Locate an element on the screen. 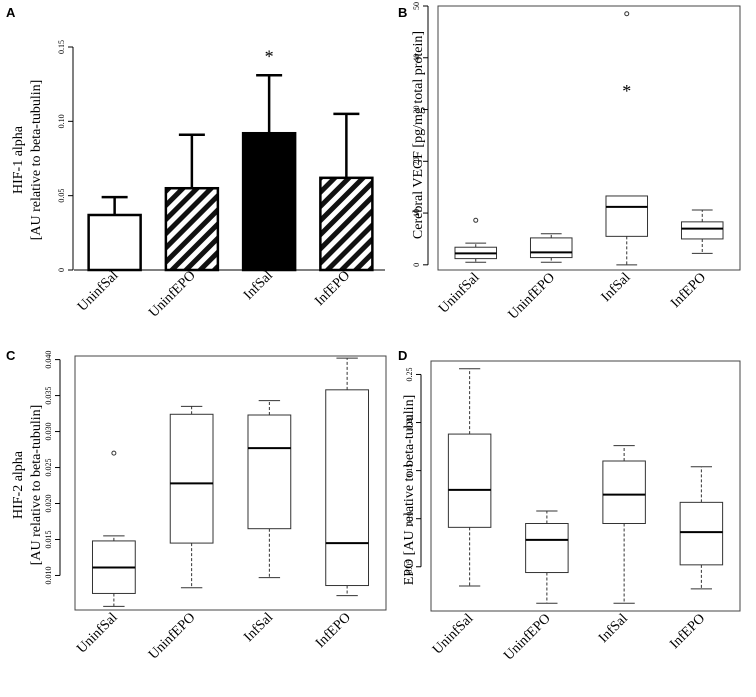  y-tick-label: 0.20 is located at coordinates (409, 423).